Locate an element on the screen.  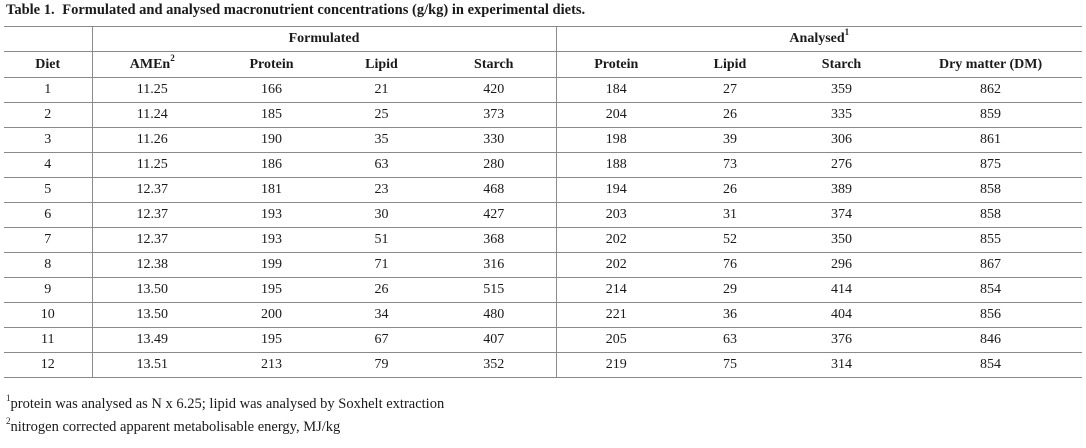
cell-analysed-protein: 219 is located at coordinates (616, 365).